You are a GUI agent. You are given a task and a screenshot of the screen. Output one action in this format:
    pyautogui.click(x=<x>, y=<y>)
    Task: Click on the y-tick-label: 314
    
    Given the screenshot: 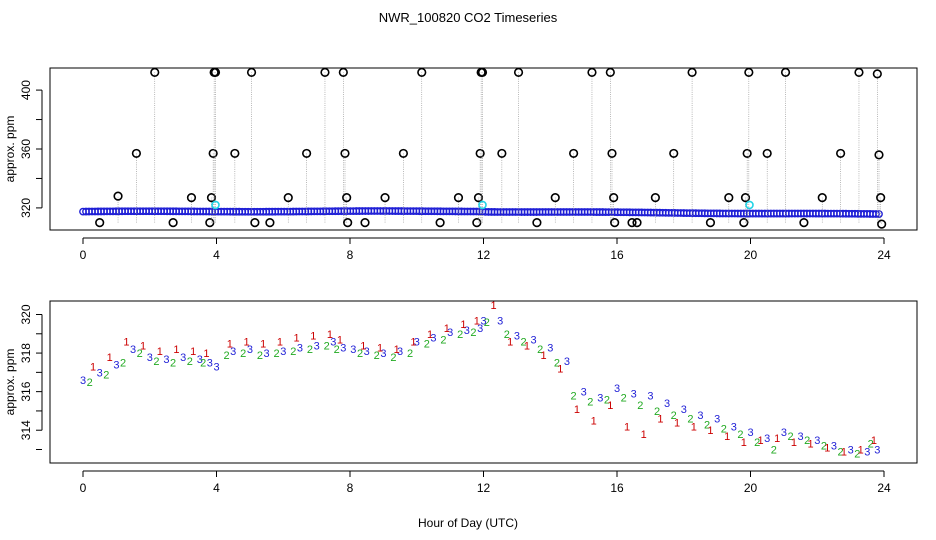 What is the action you would take?
    pyautogui.click(x=26, y=430)
    